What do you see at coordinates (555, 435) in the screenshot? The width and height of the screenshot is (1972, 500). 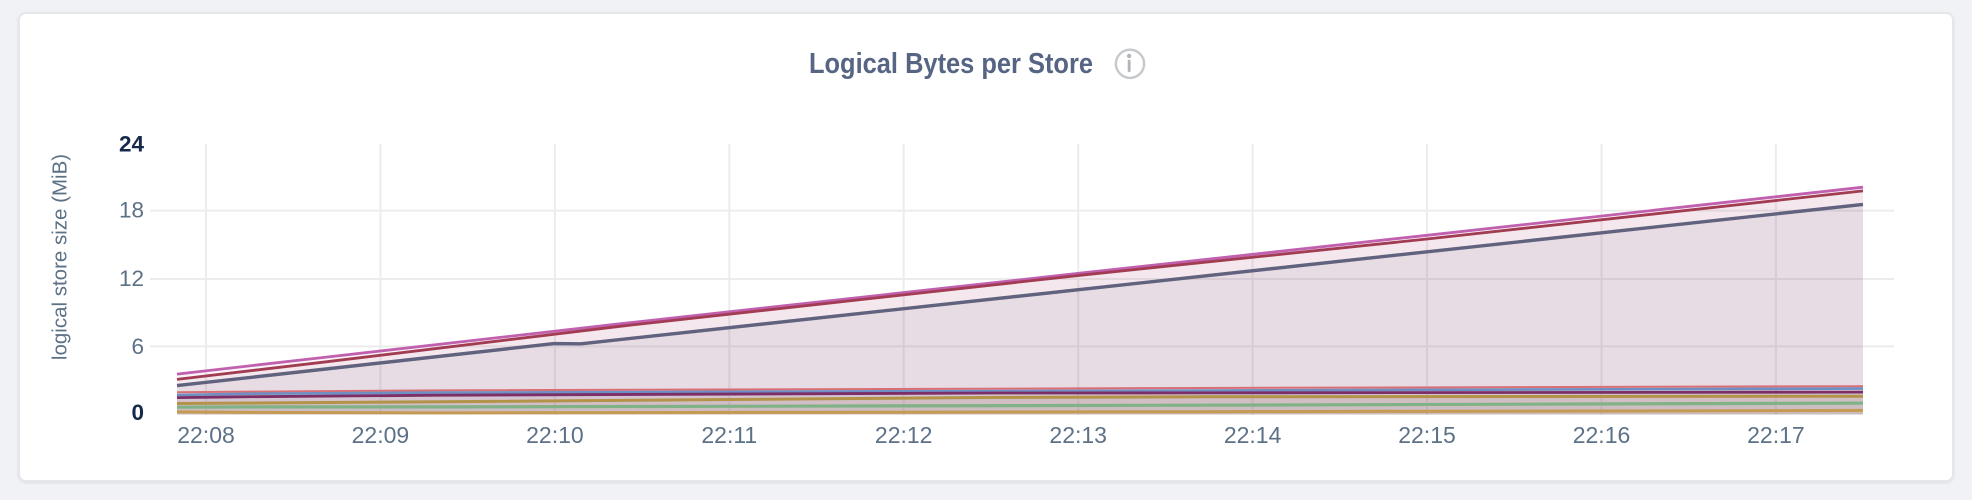 I see `svg-text: 22:10` at bounding box center [555, 435].